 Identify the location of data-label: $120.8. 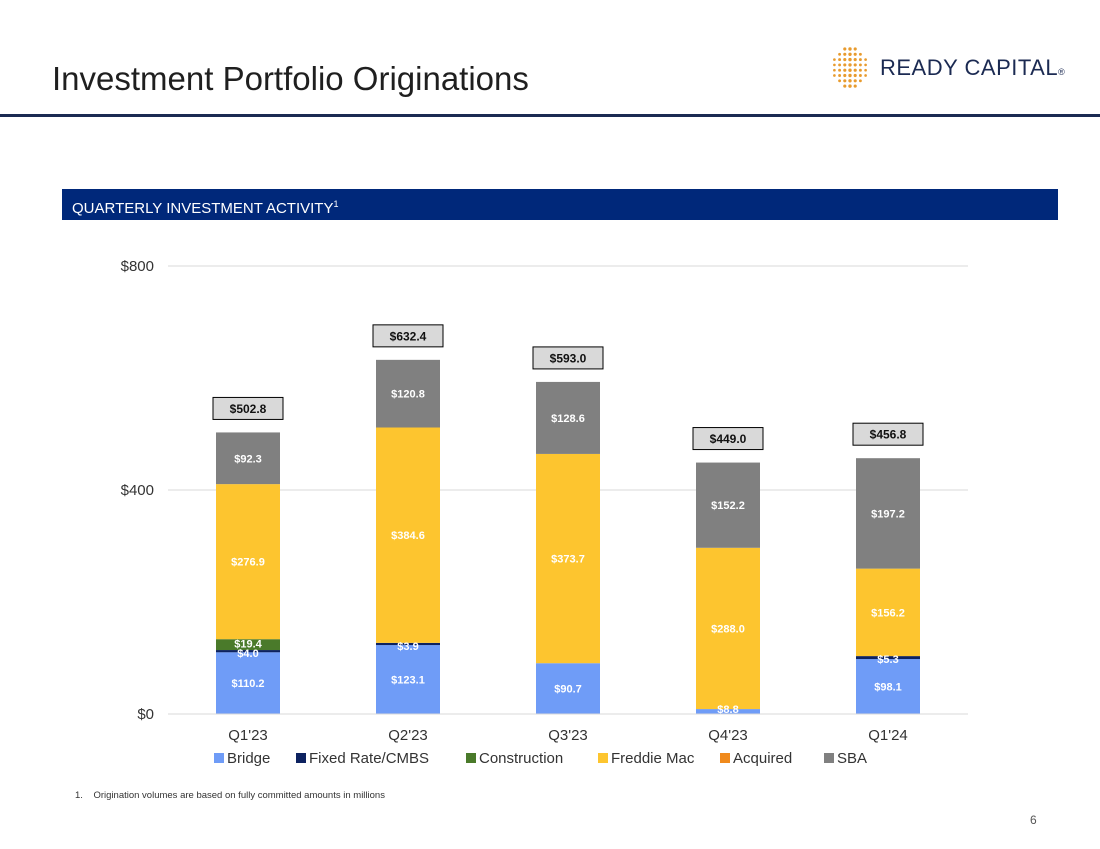
(408, 395).